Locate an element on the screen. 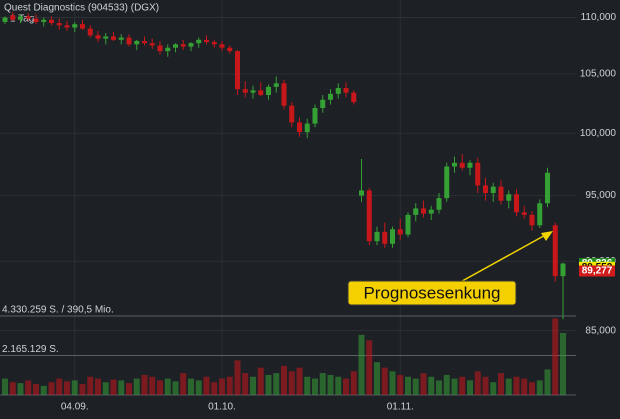  y-tick-label: 110,000 is located at coordinates (599, 17).